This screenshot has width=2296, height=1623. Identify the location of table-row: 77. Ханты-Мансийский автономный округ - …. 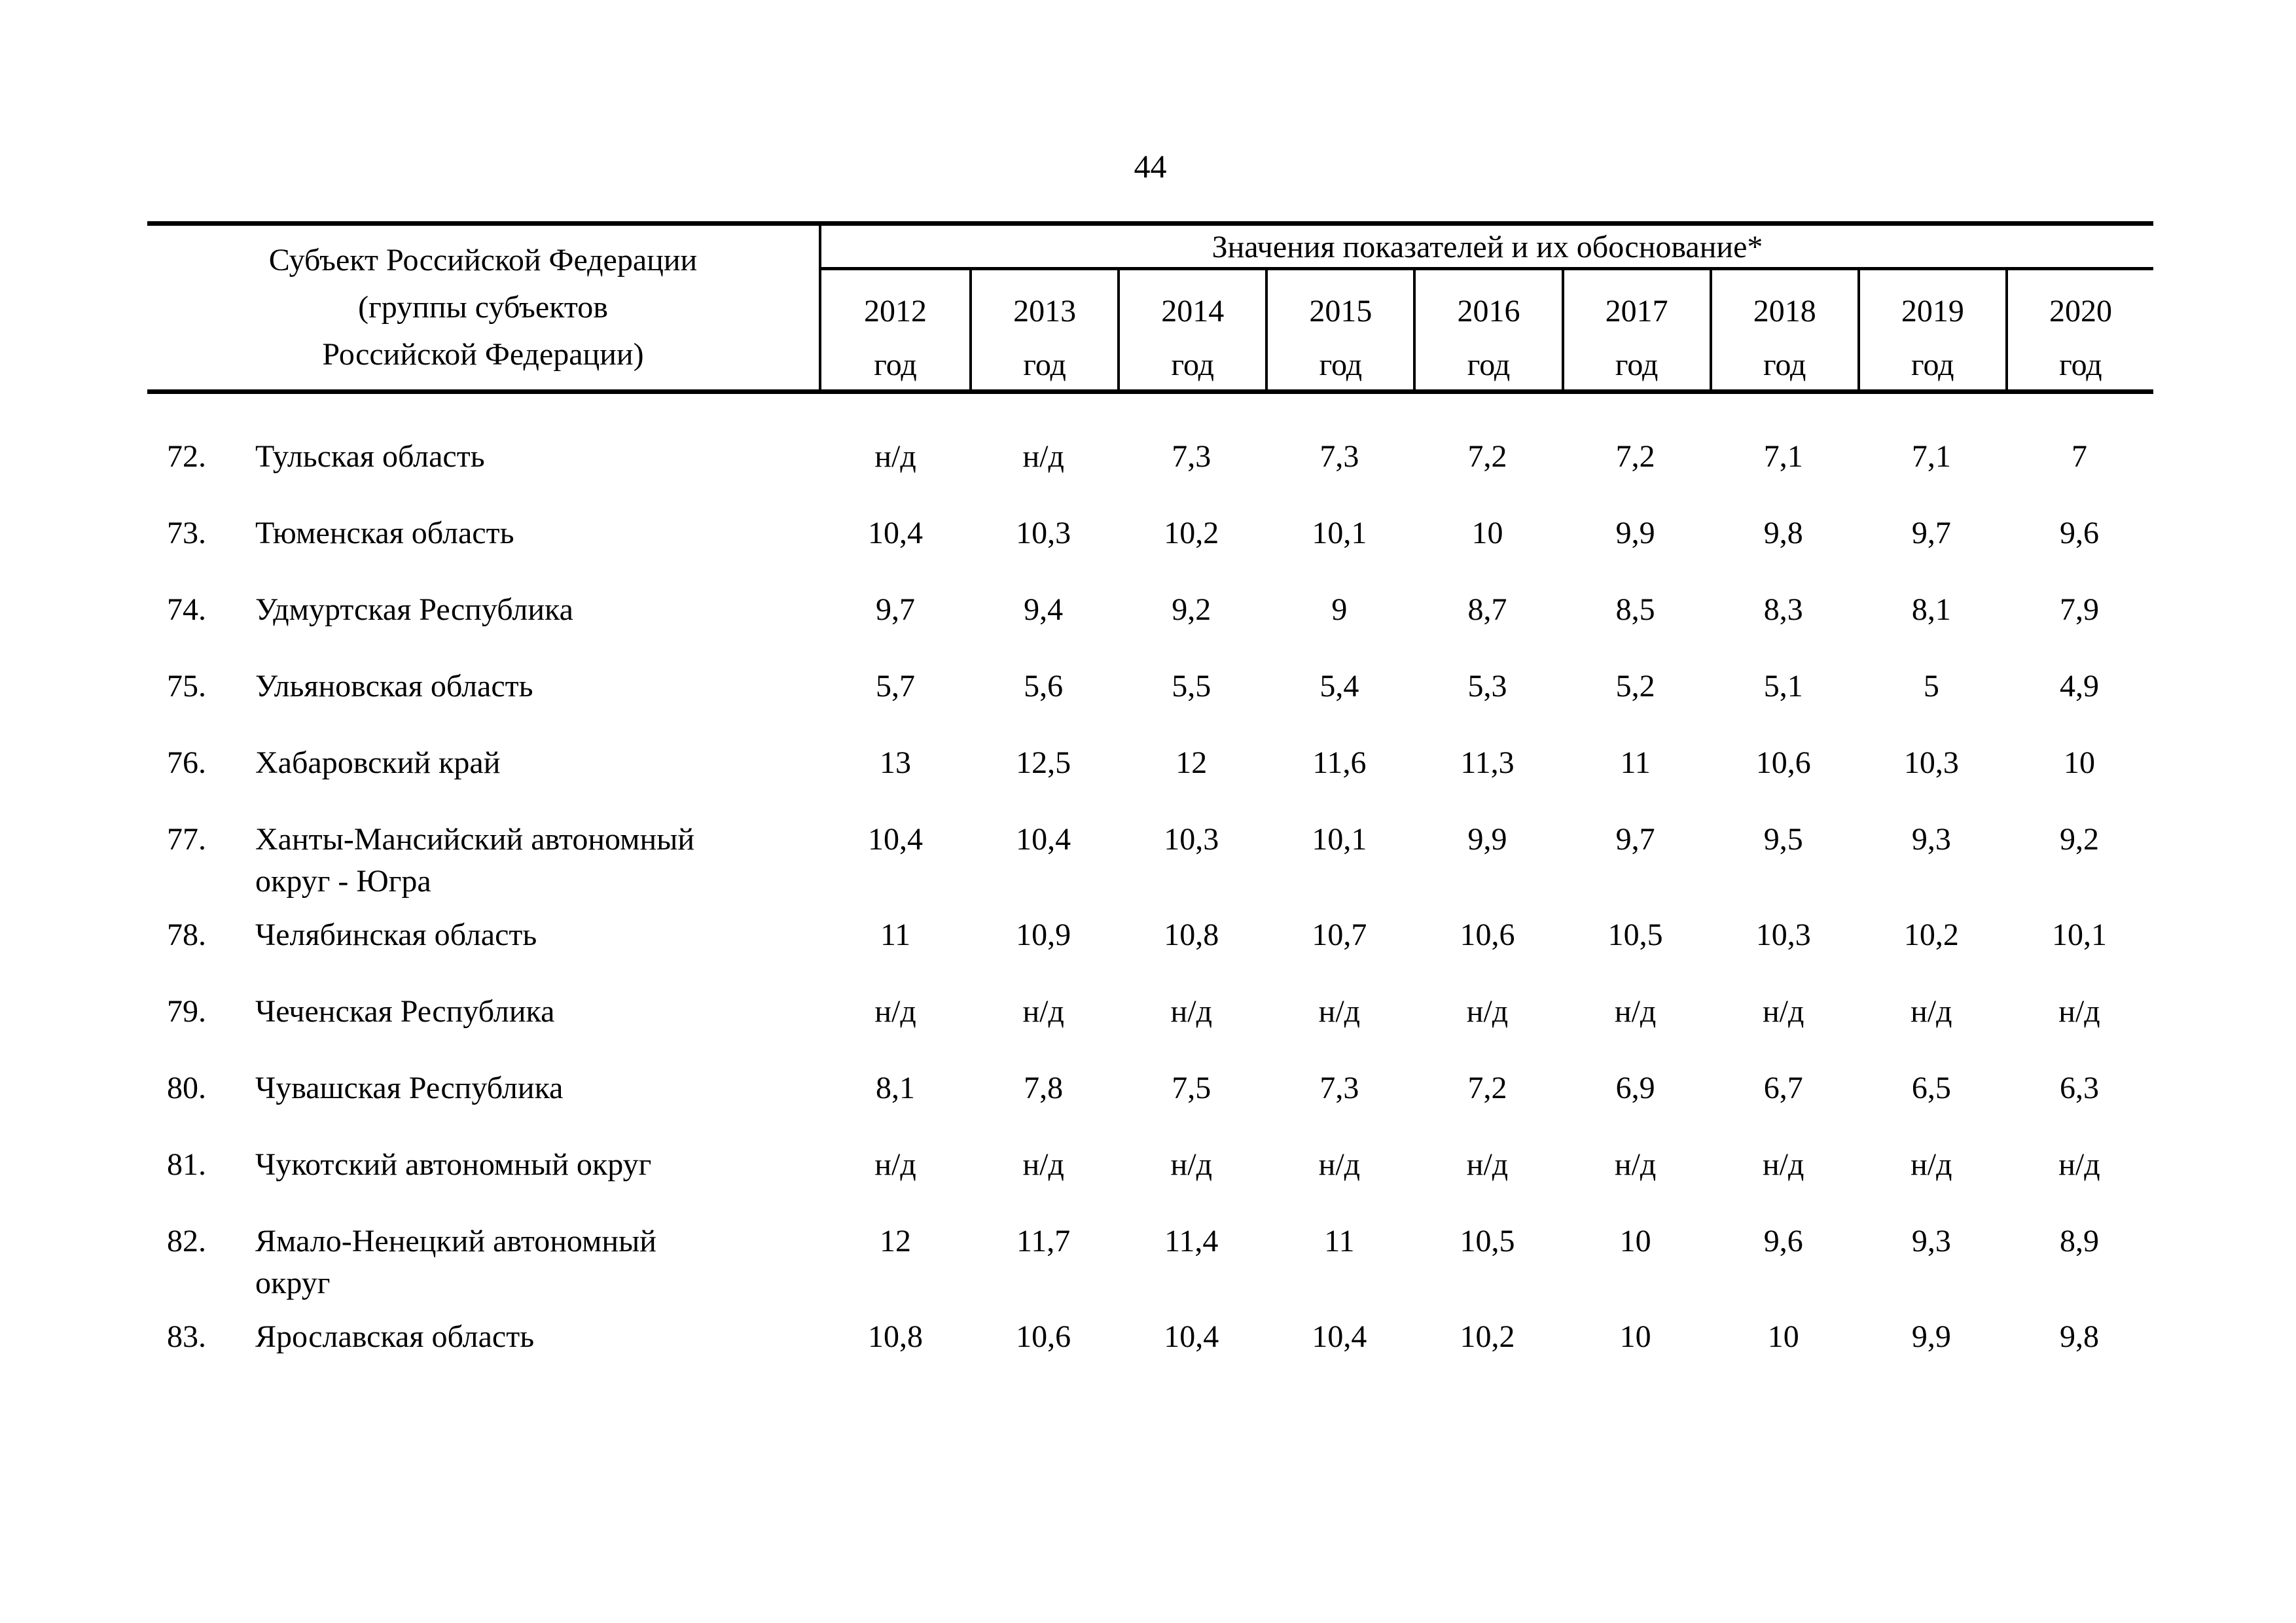
(1150, 860).